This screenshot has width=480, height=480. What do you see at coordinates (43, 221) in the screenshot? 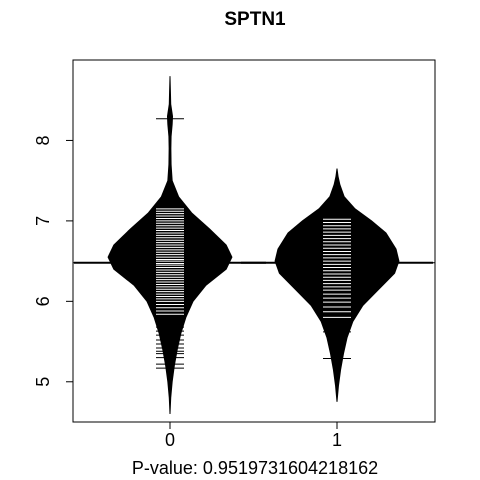
I see `y-tick-label: 7` at bounding box center [43, 221].